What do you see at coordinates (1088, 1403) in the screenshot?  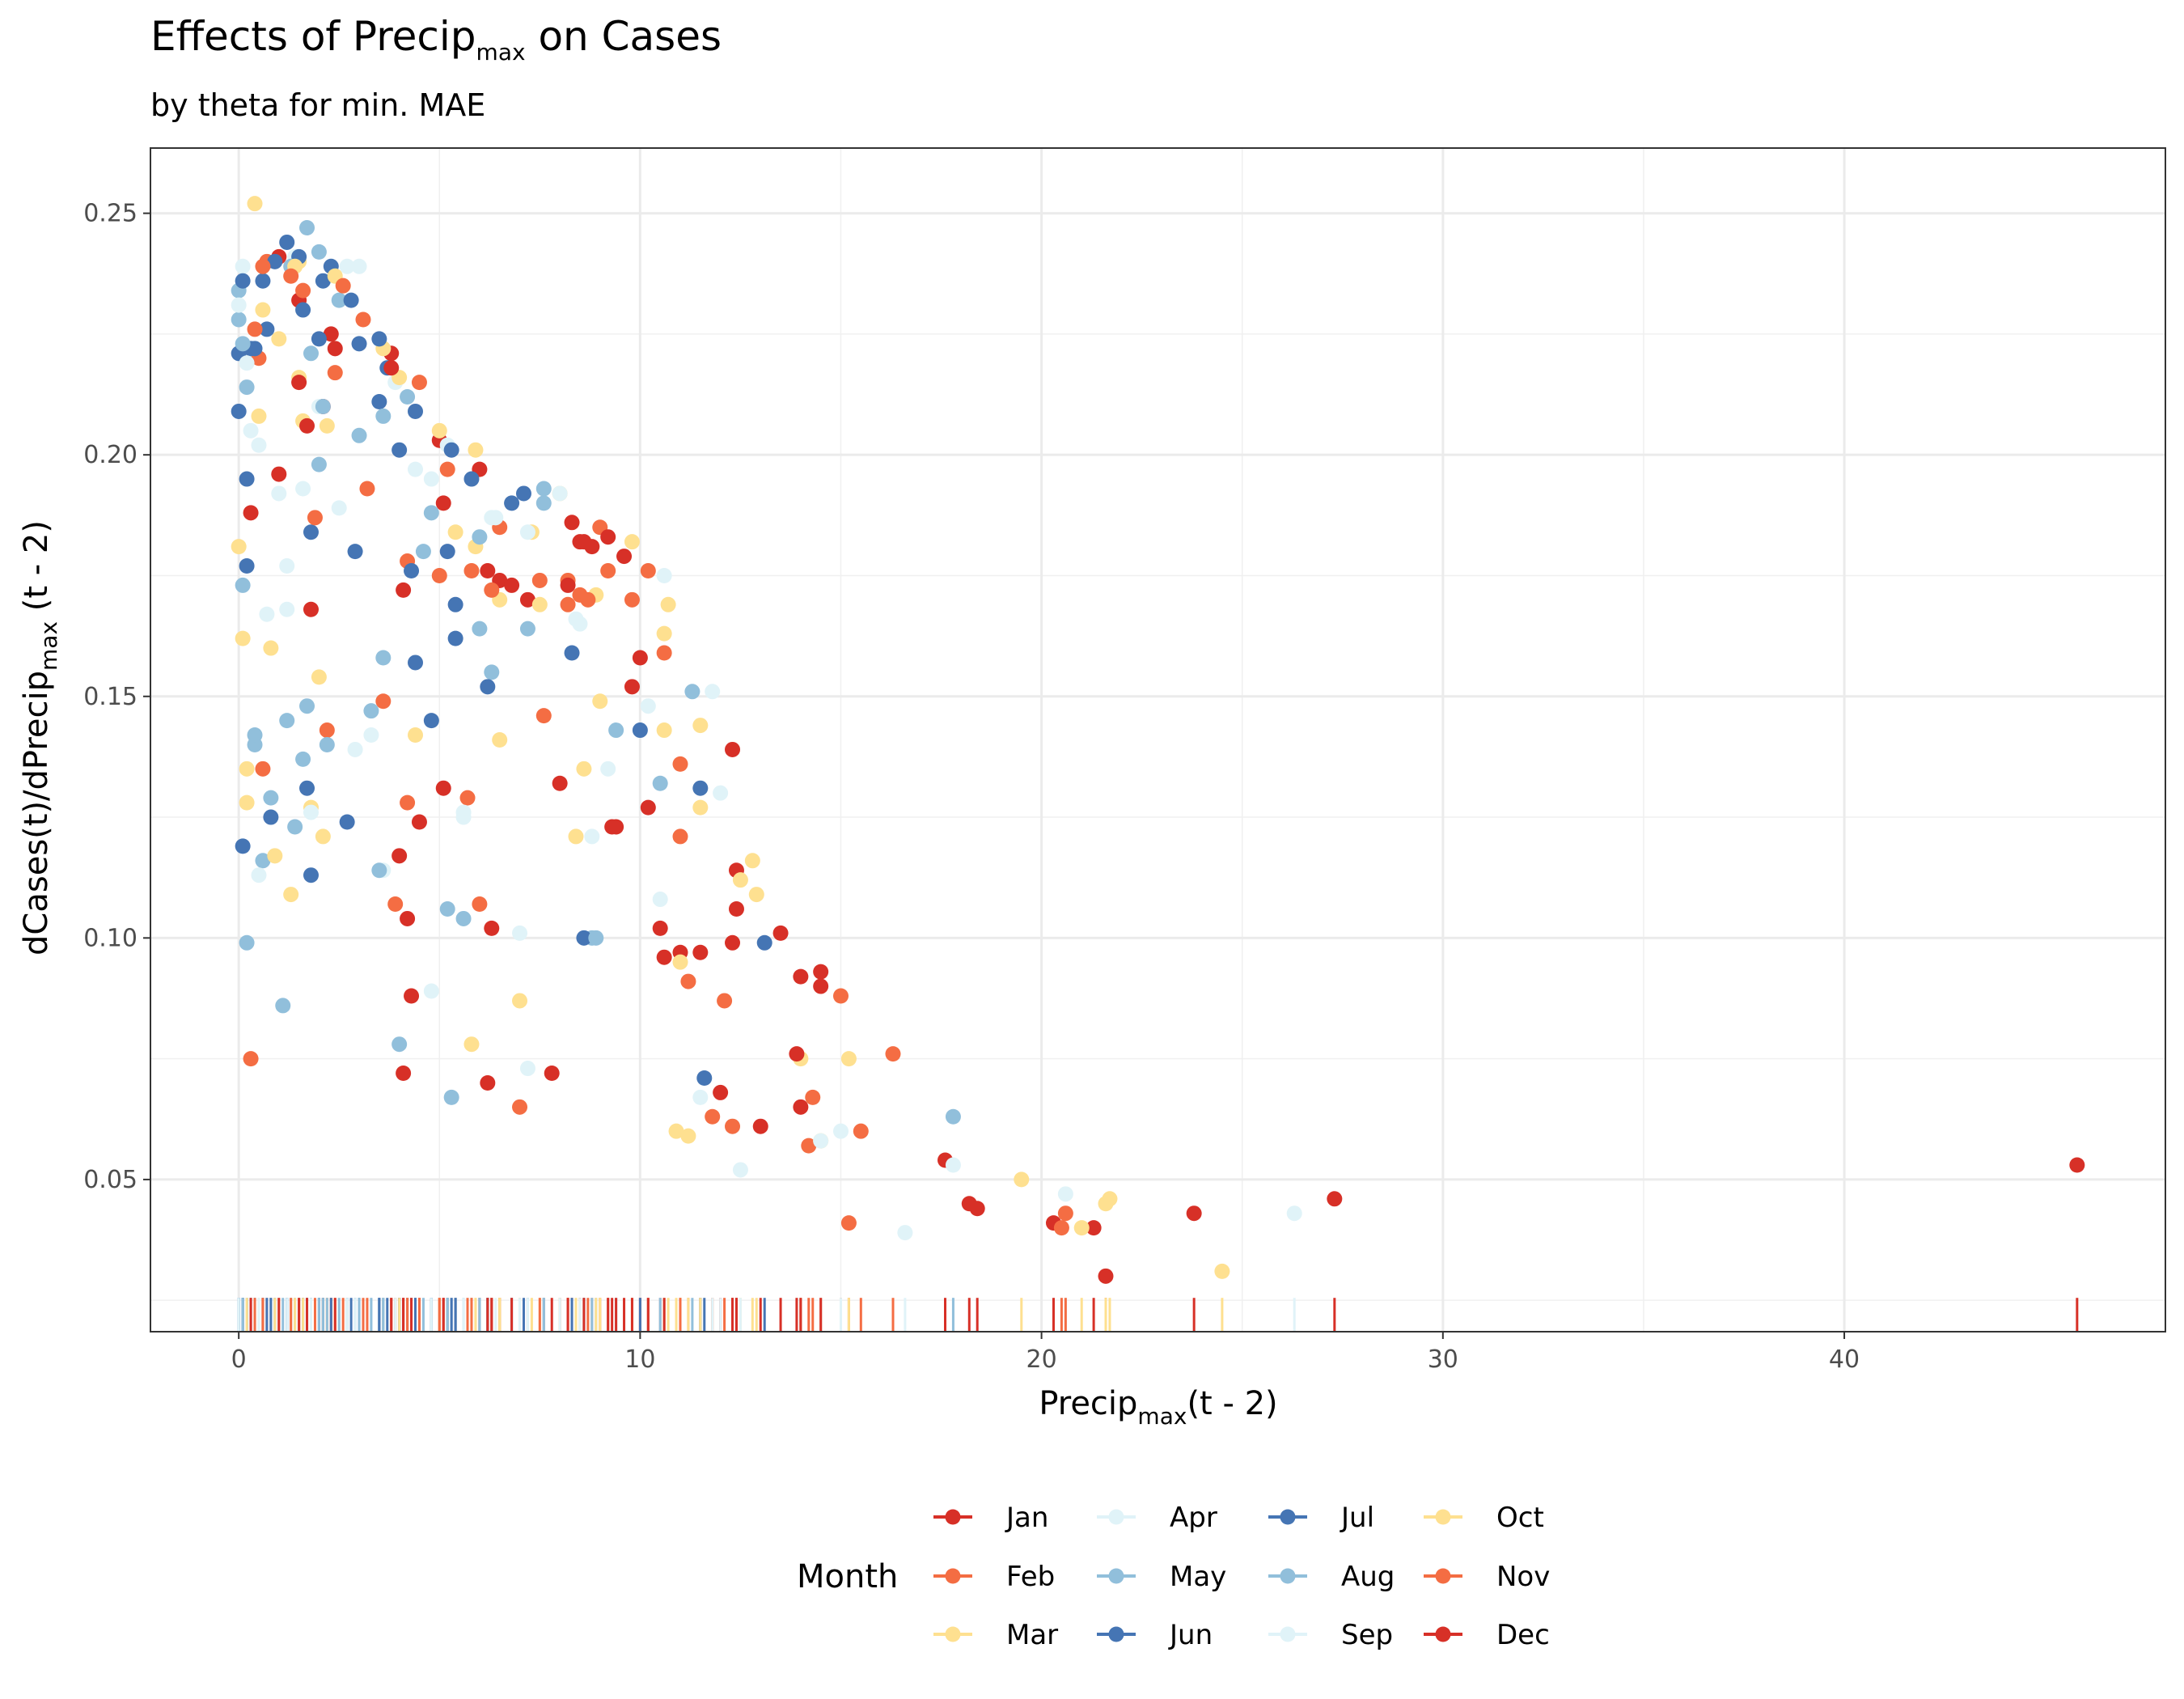 I see `x-axis-title-main: Precip` at bounding box center [1088, 1403].